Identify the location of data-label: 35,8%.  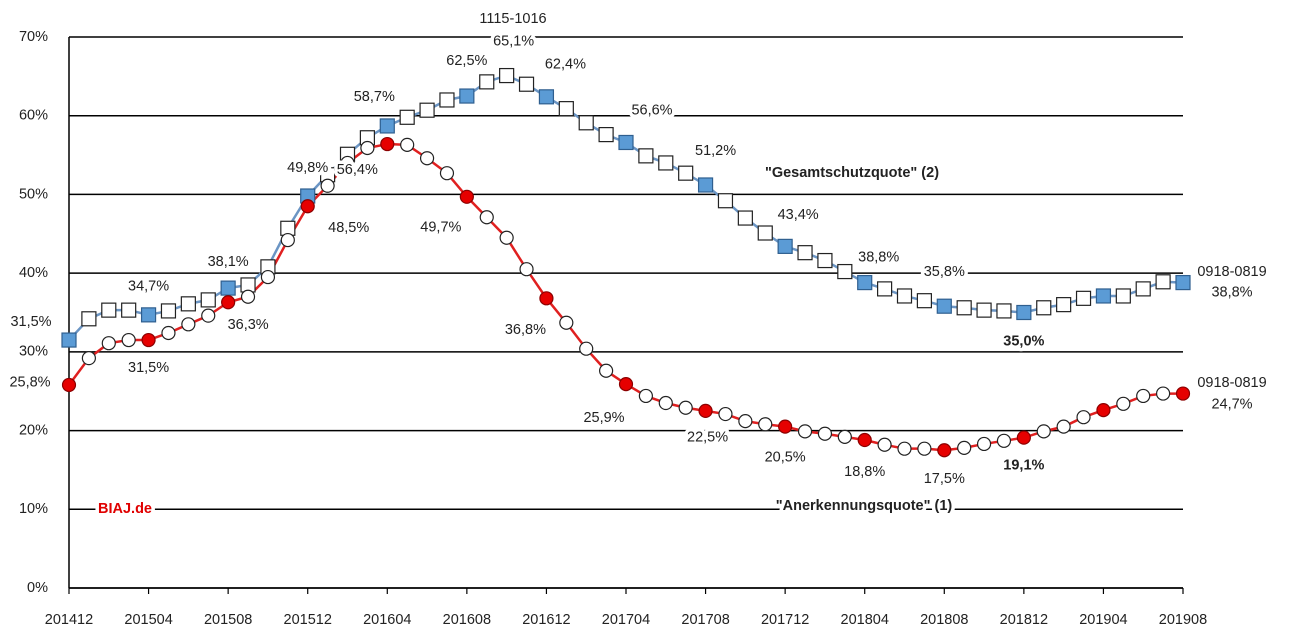
(944, 272).